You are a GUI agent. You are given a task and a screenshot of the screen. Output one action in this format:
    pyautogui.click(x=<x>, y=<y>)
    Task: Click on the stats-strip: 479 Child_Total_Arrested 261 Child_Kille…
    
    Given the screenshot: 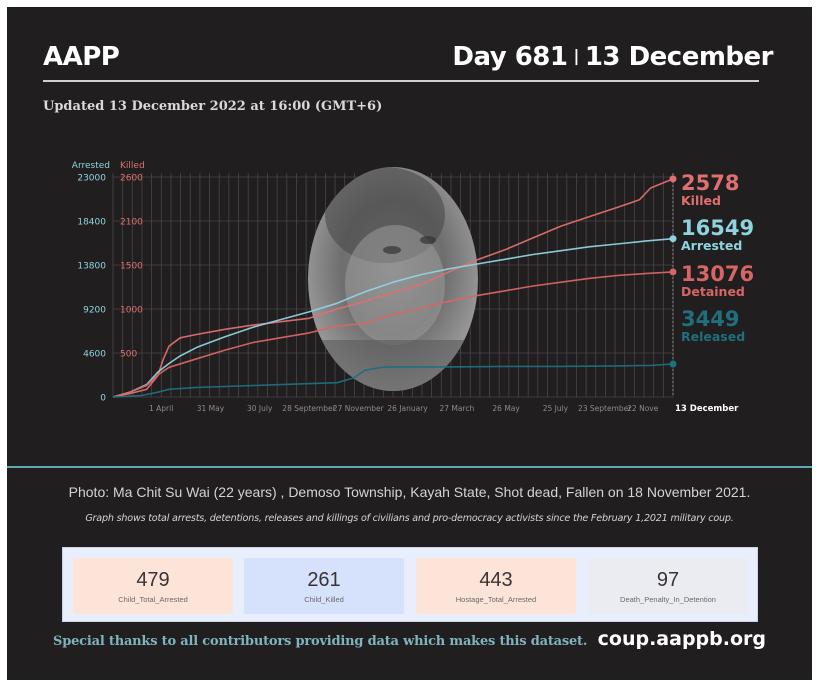 What is the action you would take?
    pyautogui.click(x=410, y=584)
    